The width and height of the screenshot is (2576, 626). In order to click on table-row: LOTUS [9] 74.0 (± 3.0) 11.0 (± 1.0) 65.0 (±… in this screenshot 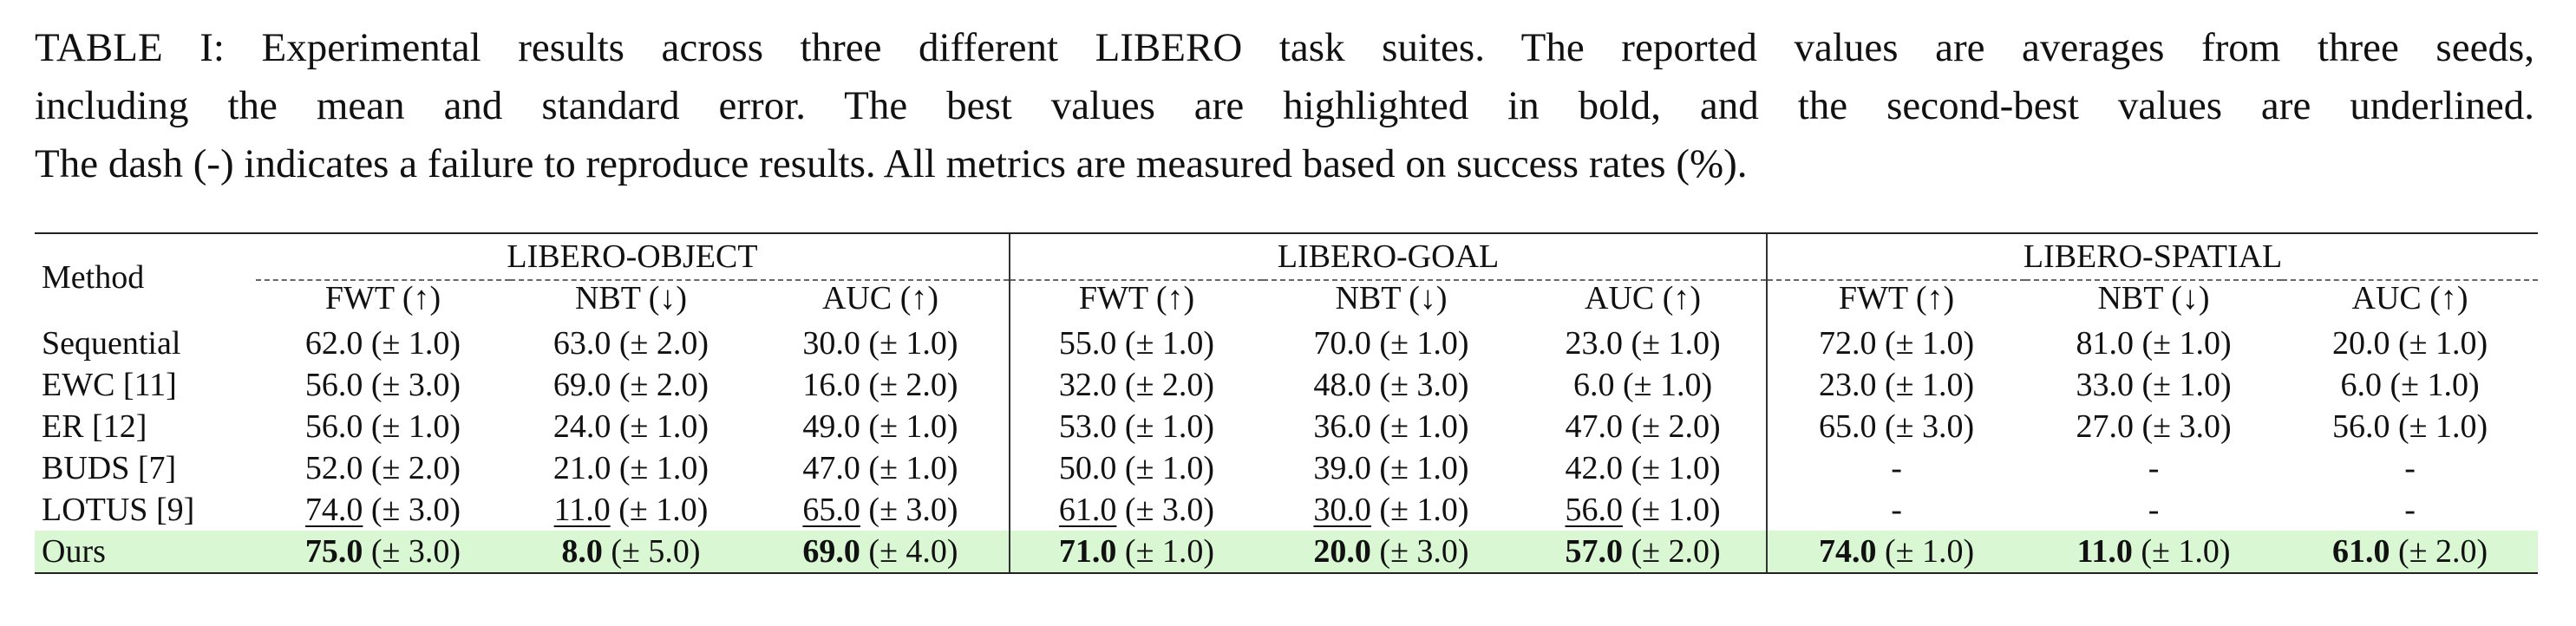, I will do `click(1286, 510)`.